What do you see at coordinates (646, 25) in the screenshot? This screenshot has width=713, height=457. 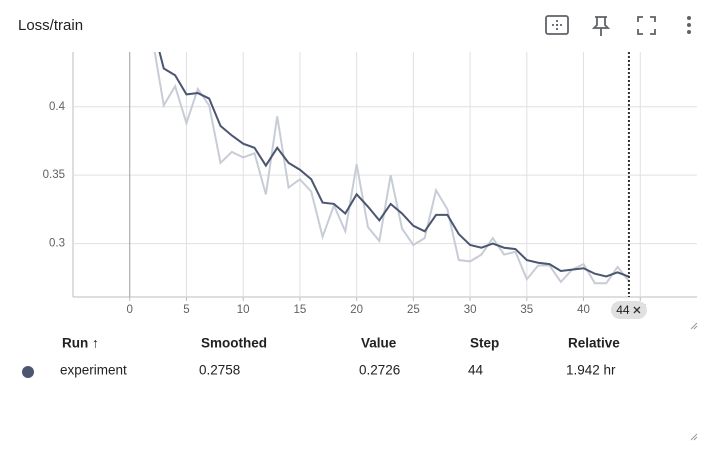 I see `fullscreen-button` at bounding box center [646, 25].